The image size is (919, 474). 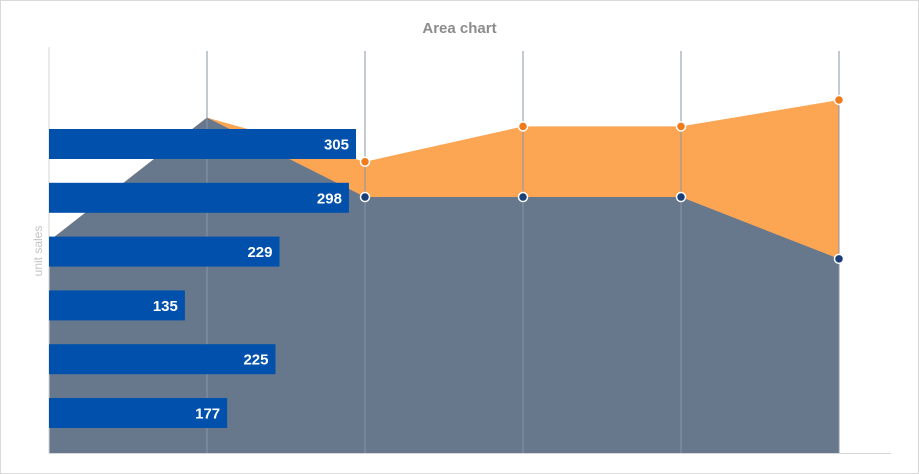 What do you see at coordinates (259, 252) in the screenshot?
I see `bar-value-label: 229` at bounding box center [259, 252].